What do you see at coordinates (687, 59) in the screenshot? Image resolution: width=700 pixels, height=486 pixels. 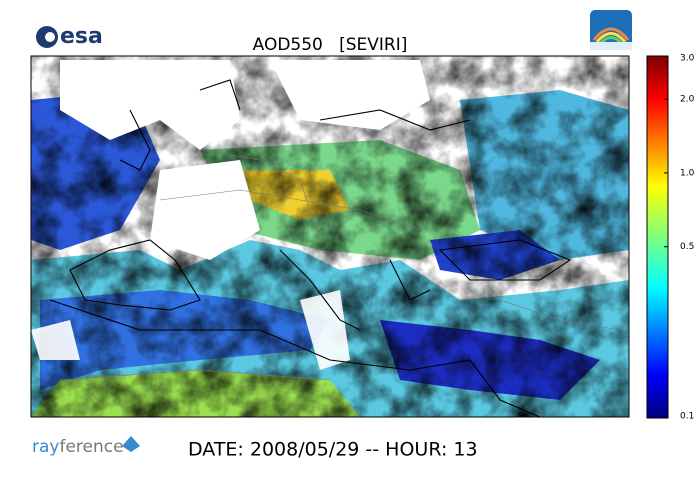 I see `tick-label: 3.0` at bounding box center [687, 59].